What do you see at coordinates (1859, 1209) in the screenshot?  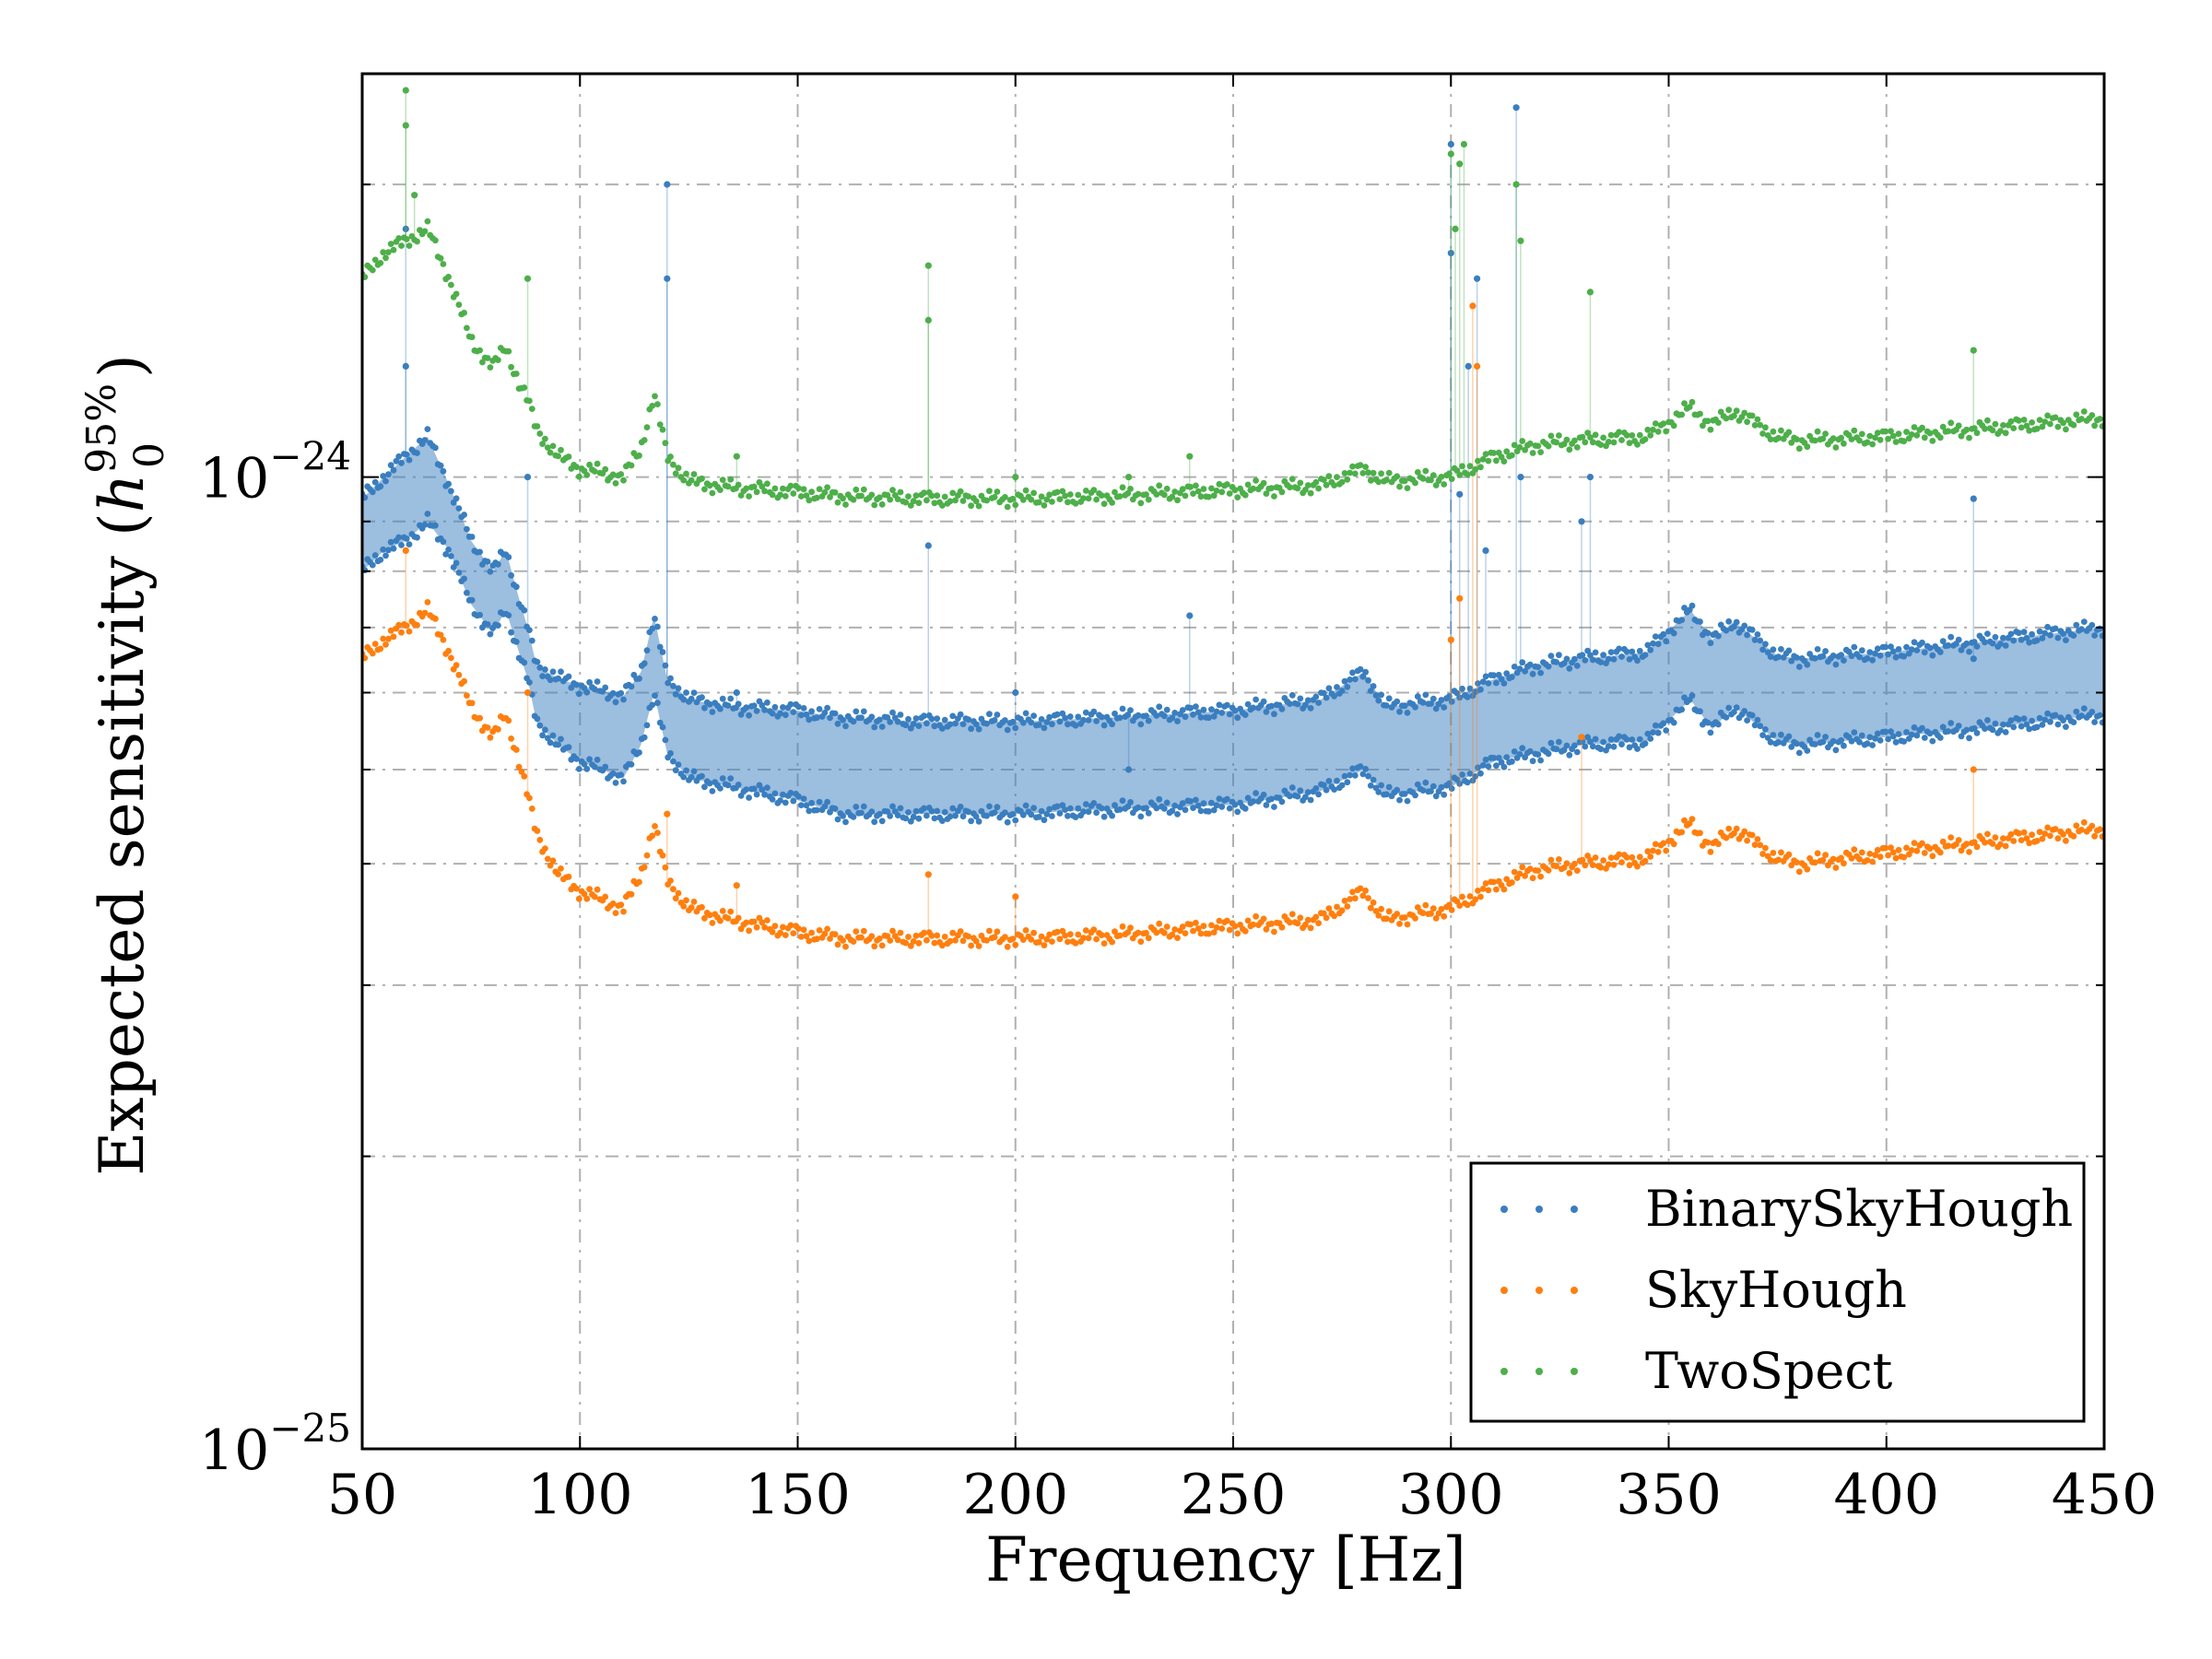 I see `legend-label: BinarySkyHough` at bounding box center [1859, 1209].